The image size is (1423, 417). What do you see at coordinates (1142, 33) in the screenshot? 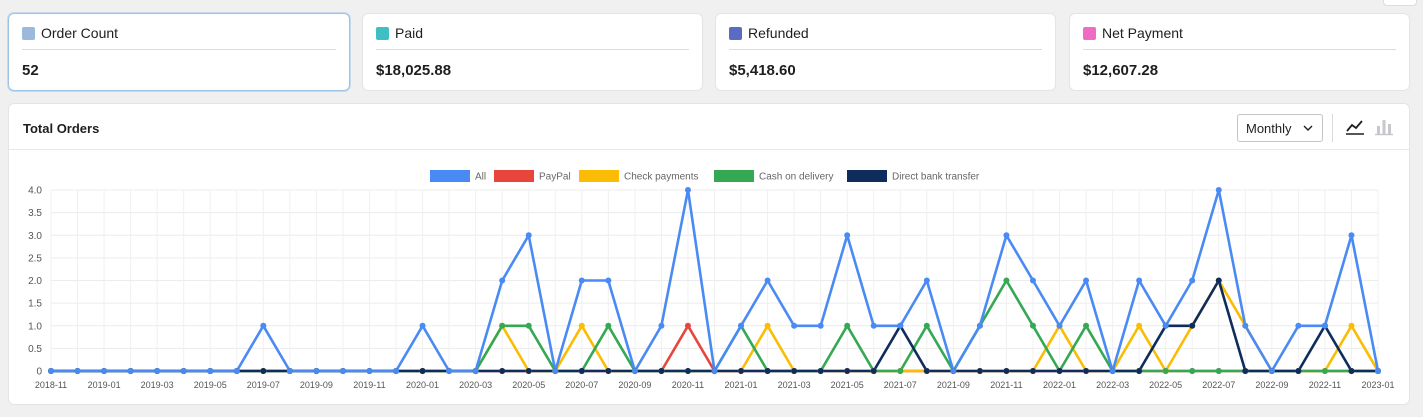
I see `summary-card-label: Net Payment` at bounding box center [1142, 33].